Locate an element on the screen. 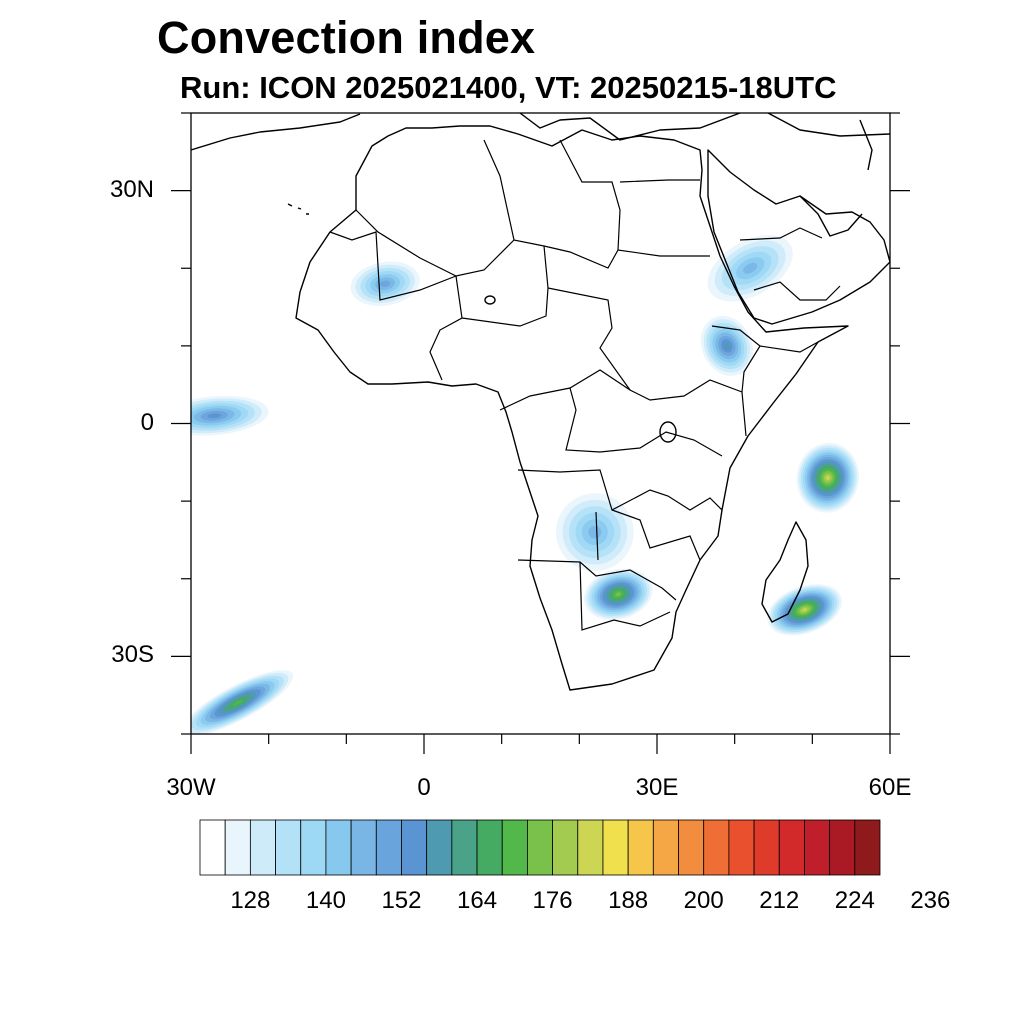 The height and width of the screenshot is (1024, 1024). y-tick-label: 0 is located at coordinates (147, 422).